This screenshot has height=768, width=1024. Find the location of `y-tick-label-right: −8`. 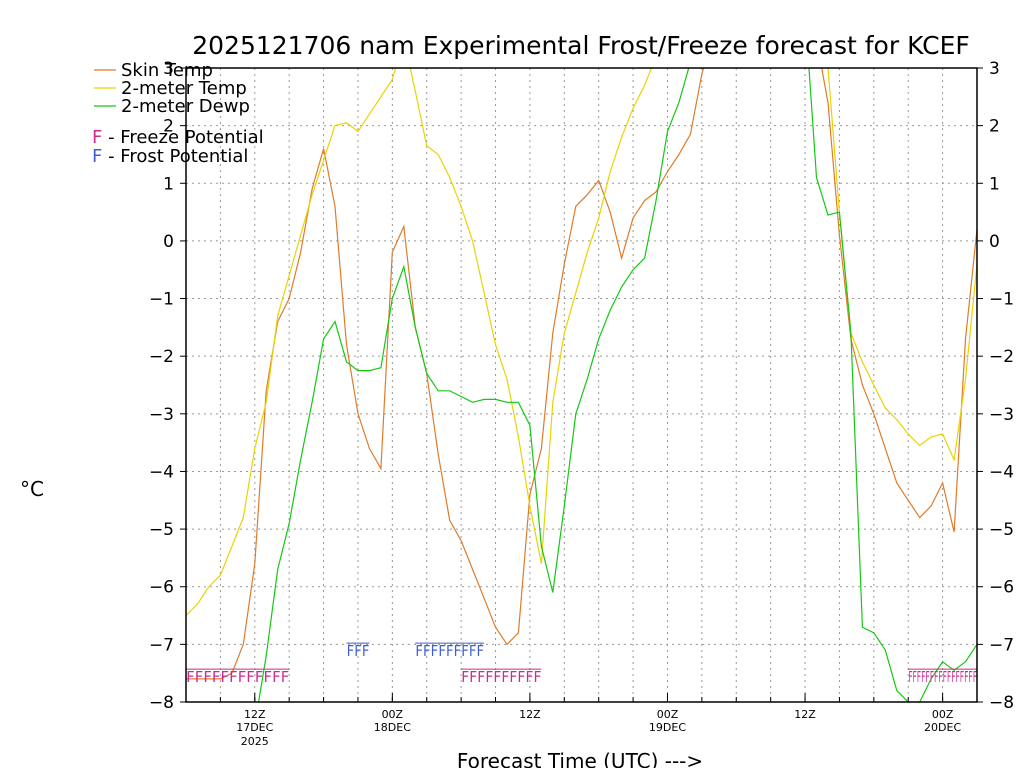

y-tick-label-right: −8 is located at coordinates (1001, 703).